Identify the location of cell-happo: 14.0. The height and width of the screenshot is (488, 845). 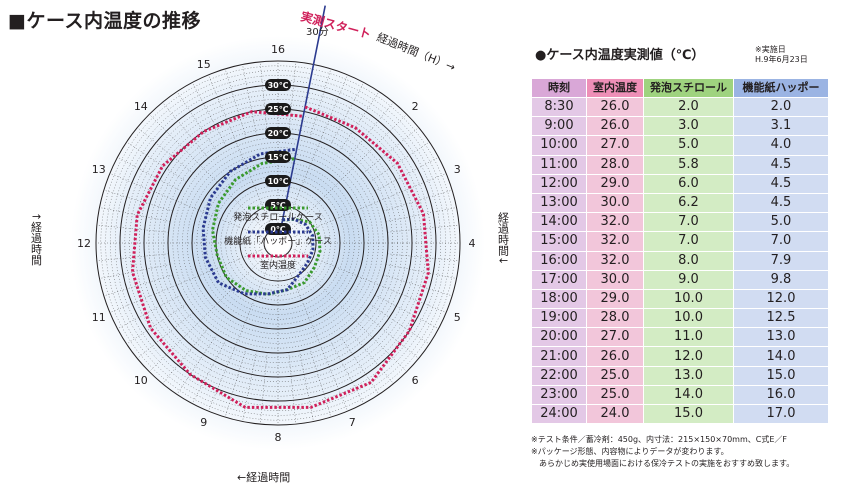
(781, 356).